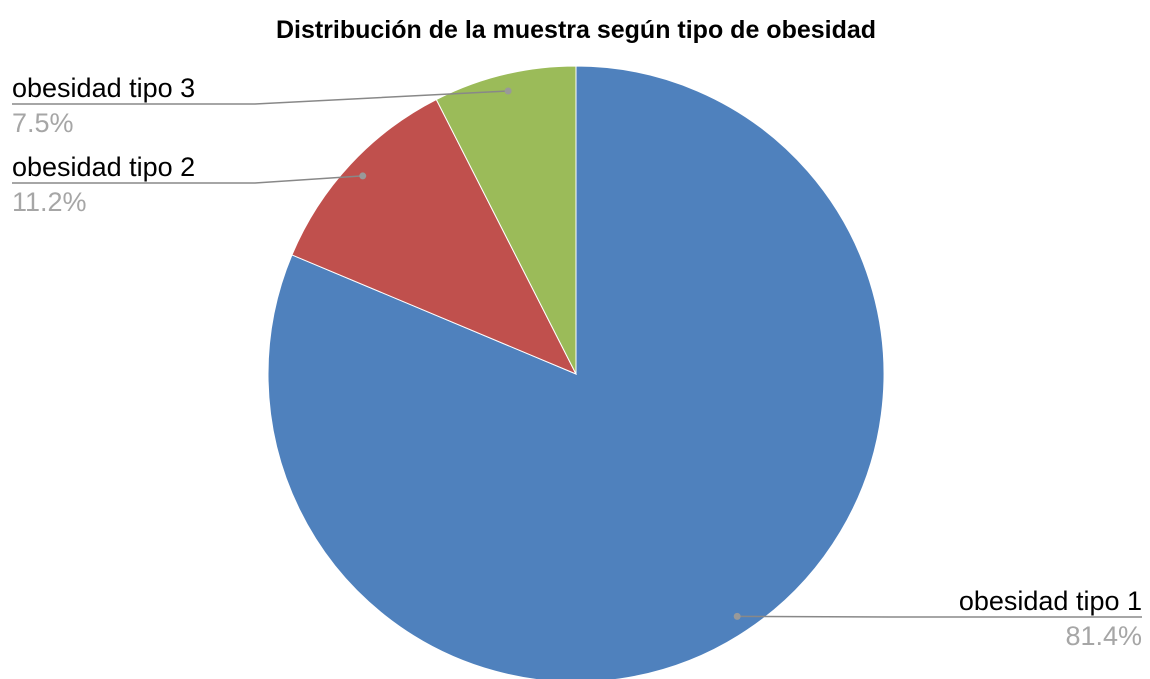 Image resolution: width=1150 pixels, height=679 pixels. What do you see at coordinates (49, 202) in the screenshot?
I see `slice-value-label: 11.2%` at bounding box center [49, 202].